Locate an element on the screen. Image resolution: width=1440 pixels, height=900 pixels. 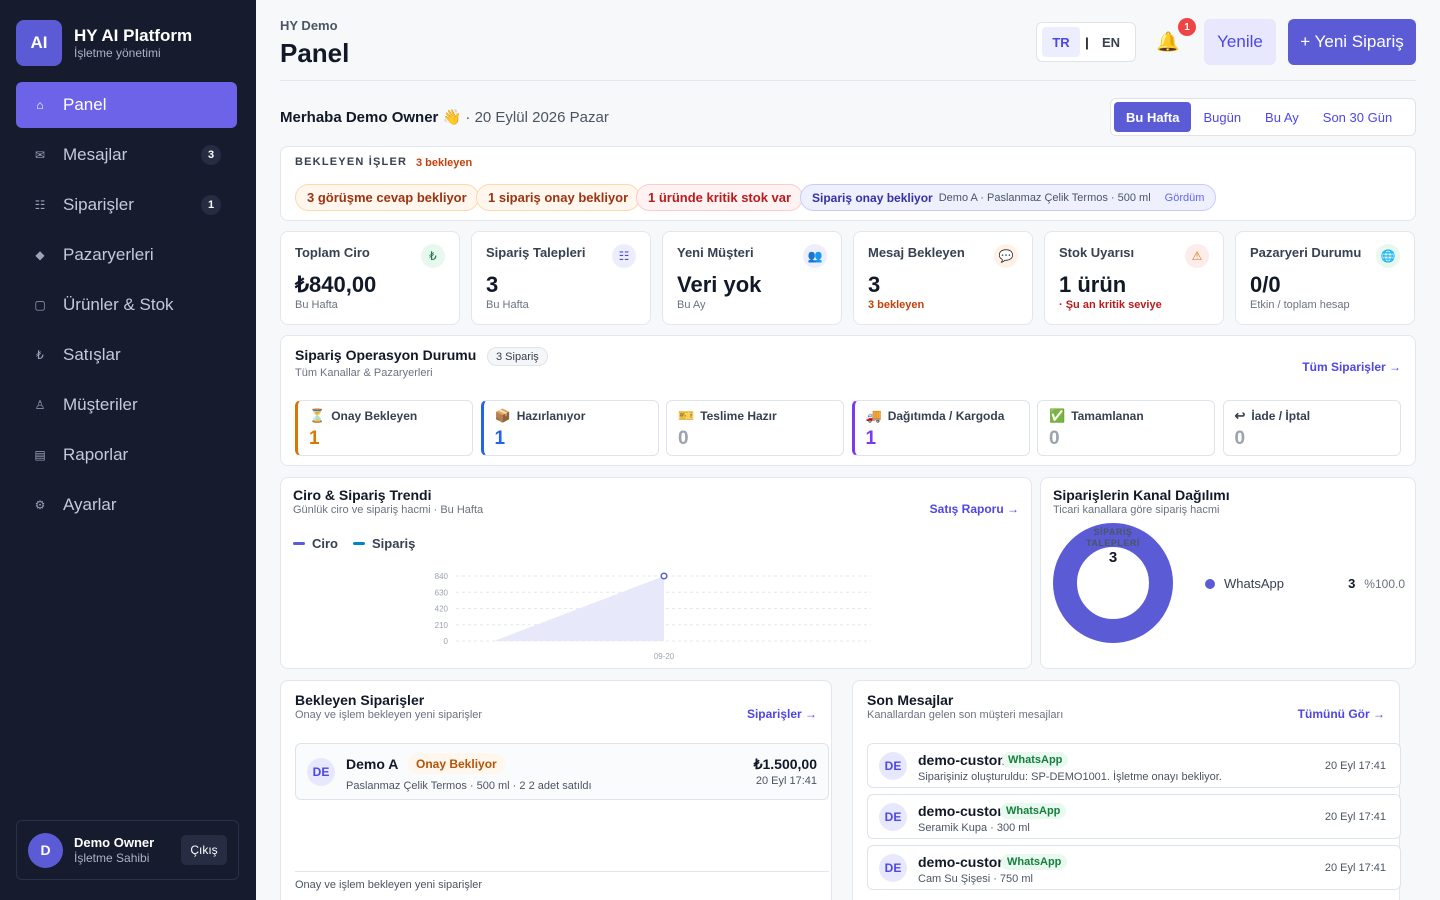
range-option-1: Bugün is located at coordinates (1222, 117).